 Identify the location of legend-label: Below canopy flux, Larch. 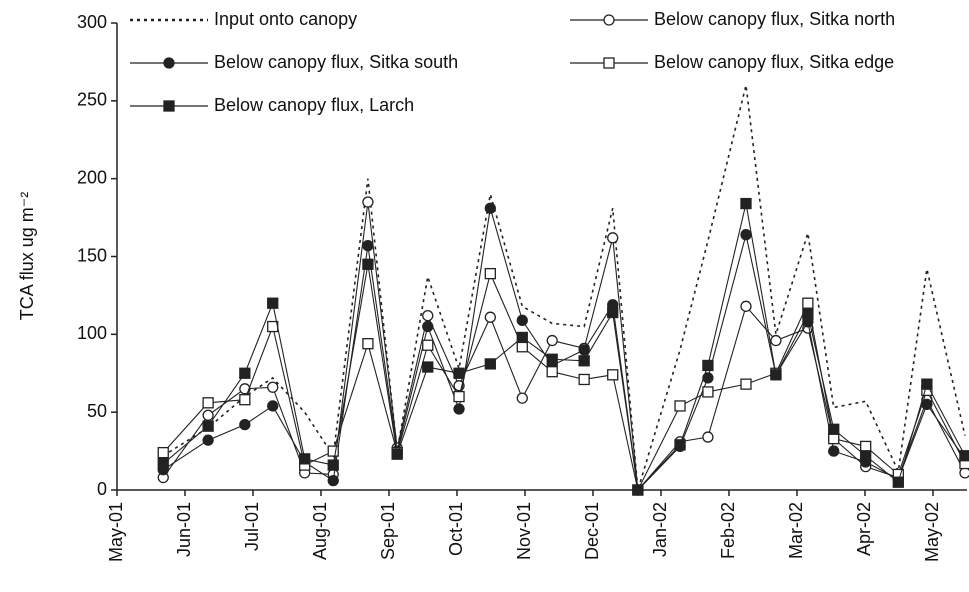
(314, 105).